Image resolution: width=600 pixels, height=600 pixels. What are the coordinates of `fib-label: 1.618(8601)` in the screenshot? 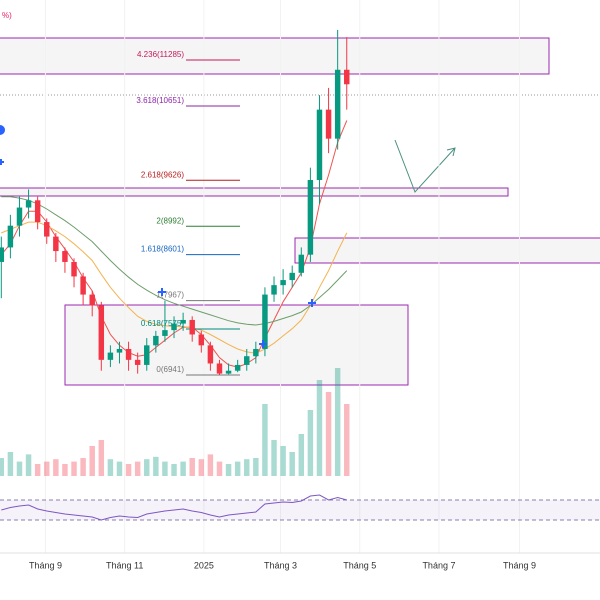 It's located at (162, 249).